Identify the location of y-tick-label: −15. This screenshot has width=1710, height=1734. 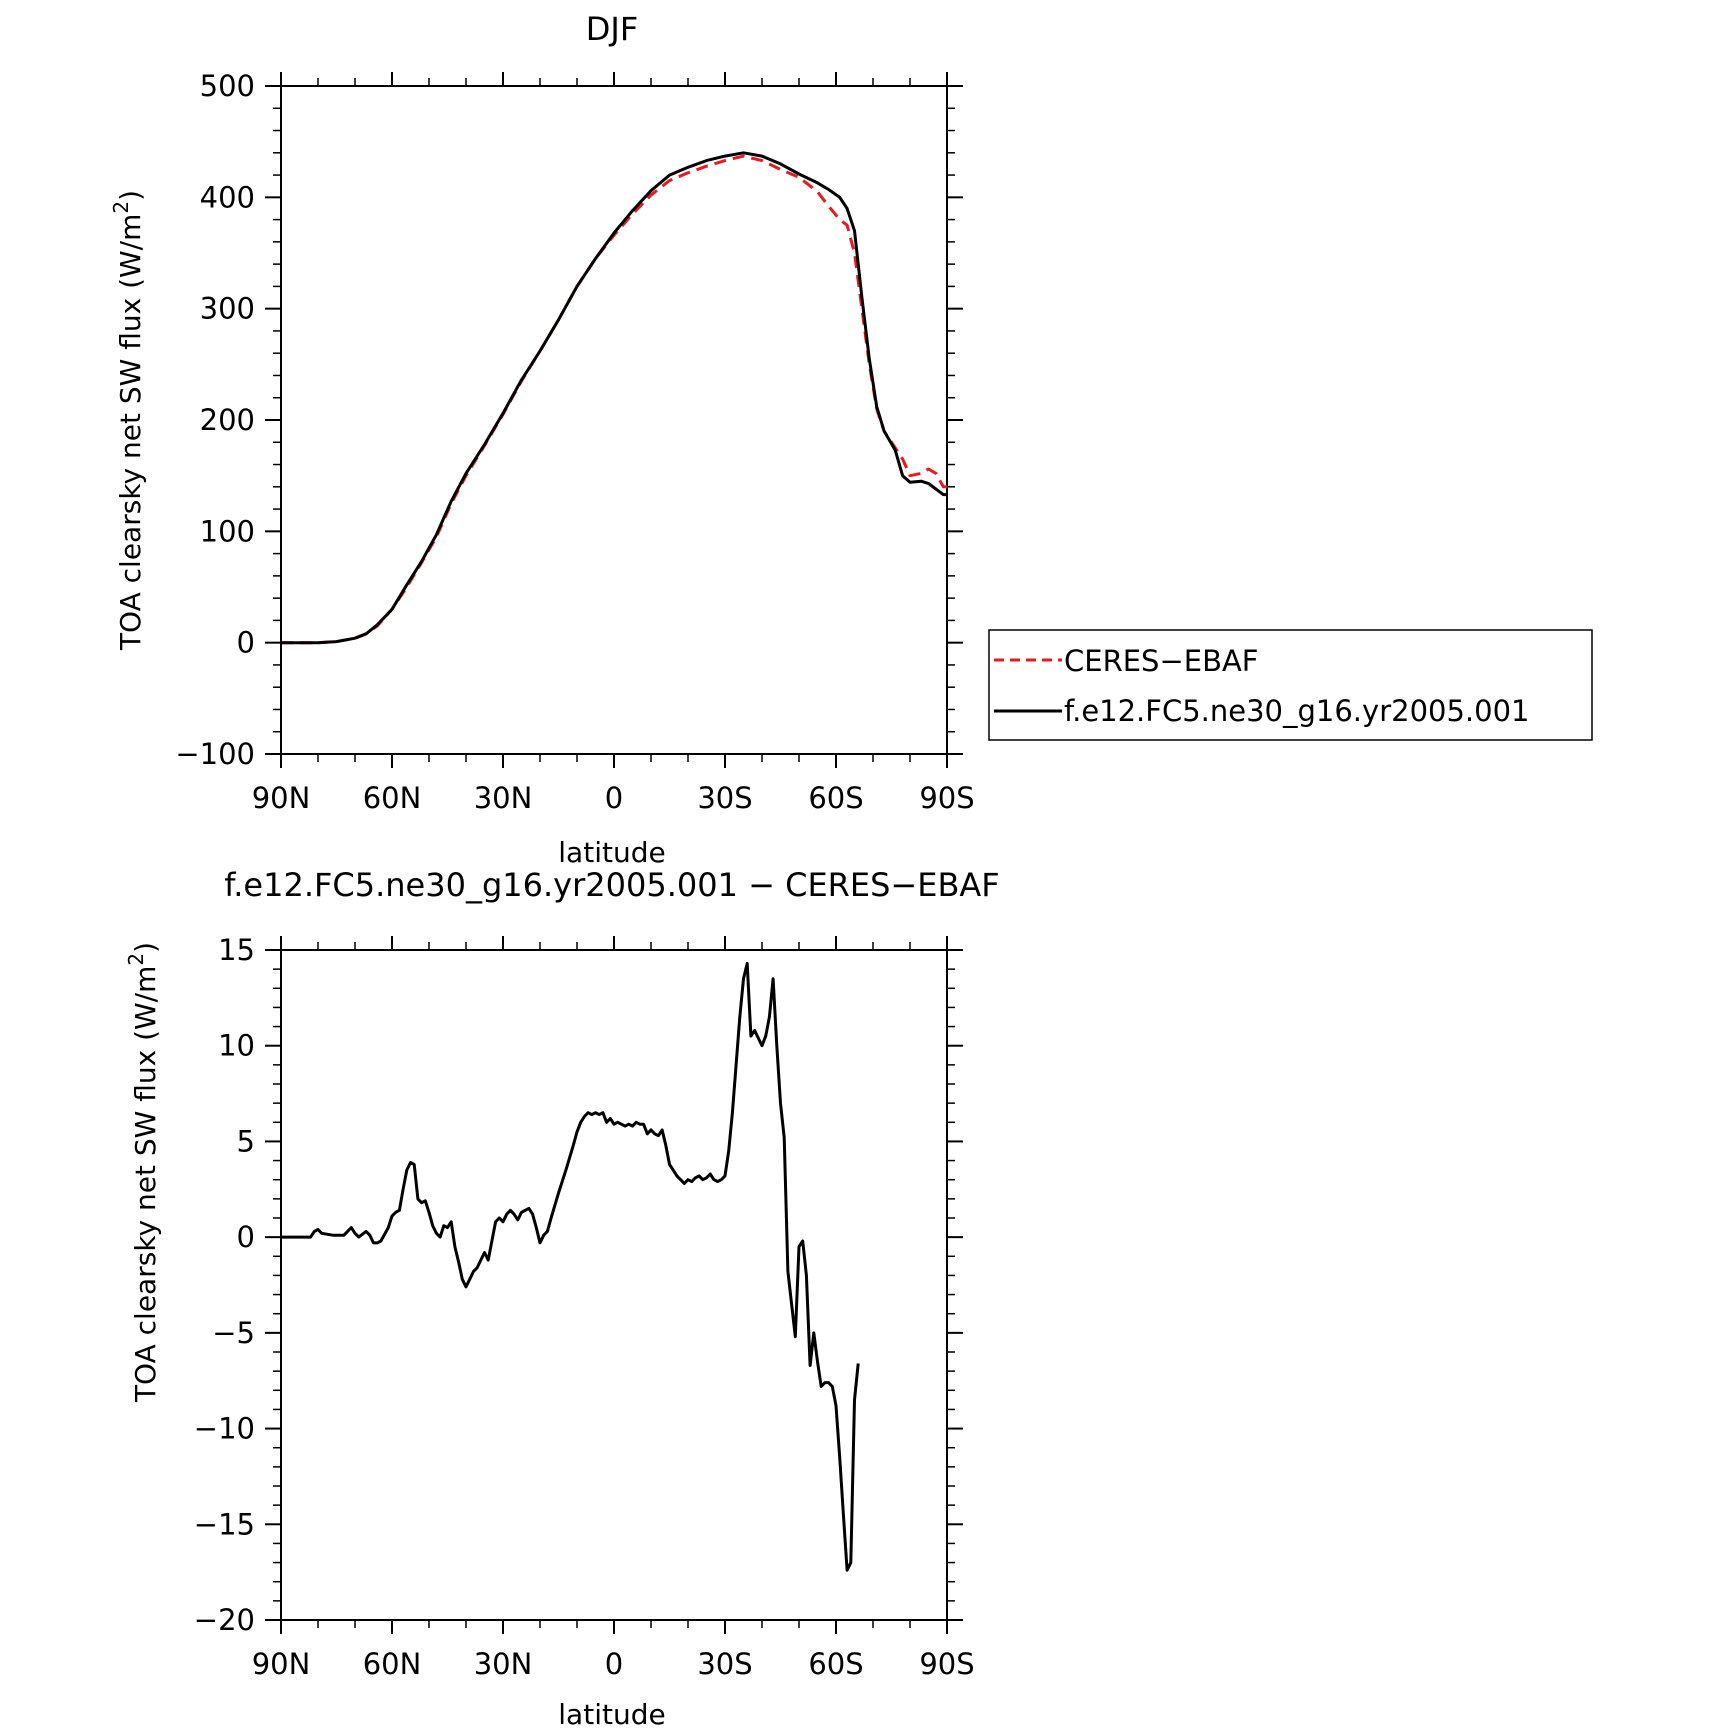
(224, 1524).